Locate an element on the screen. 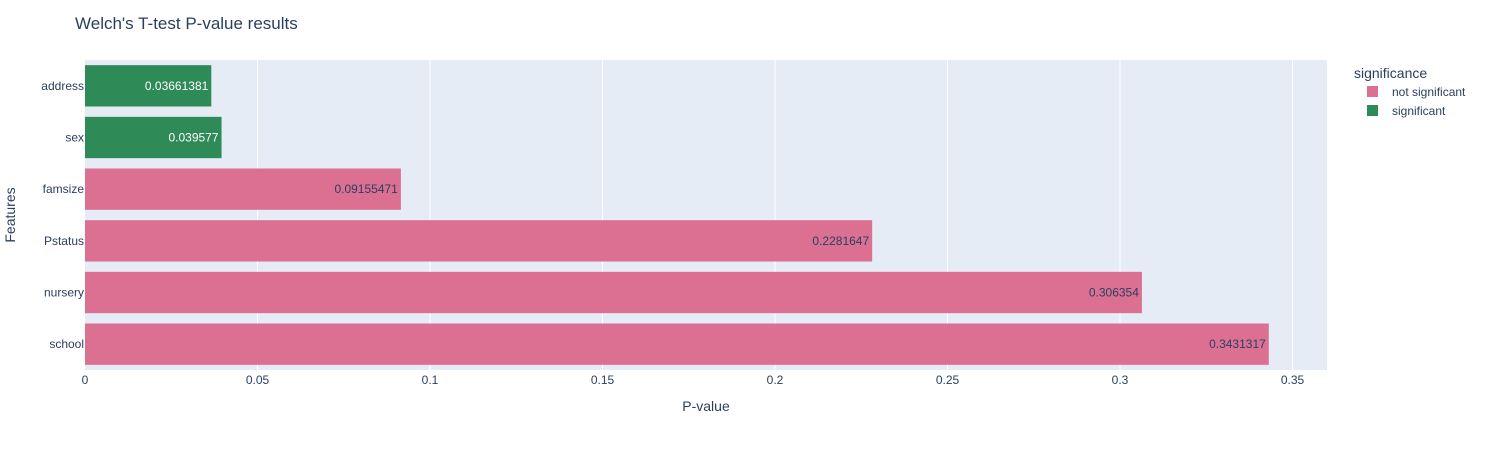  bar-value-label: 0.306354 is located at coordinates (1114, 293).